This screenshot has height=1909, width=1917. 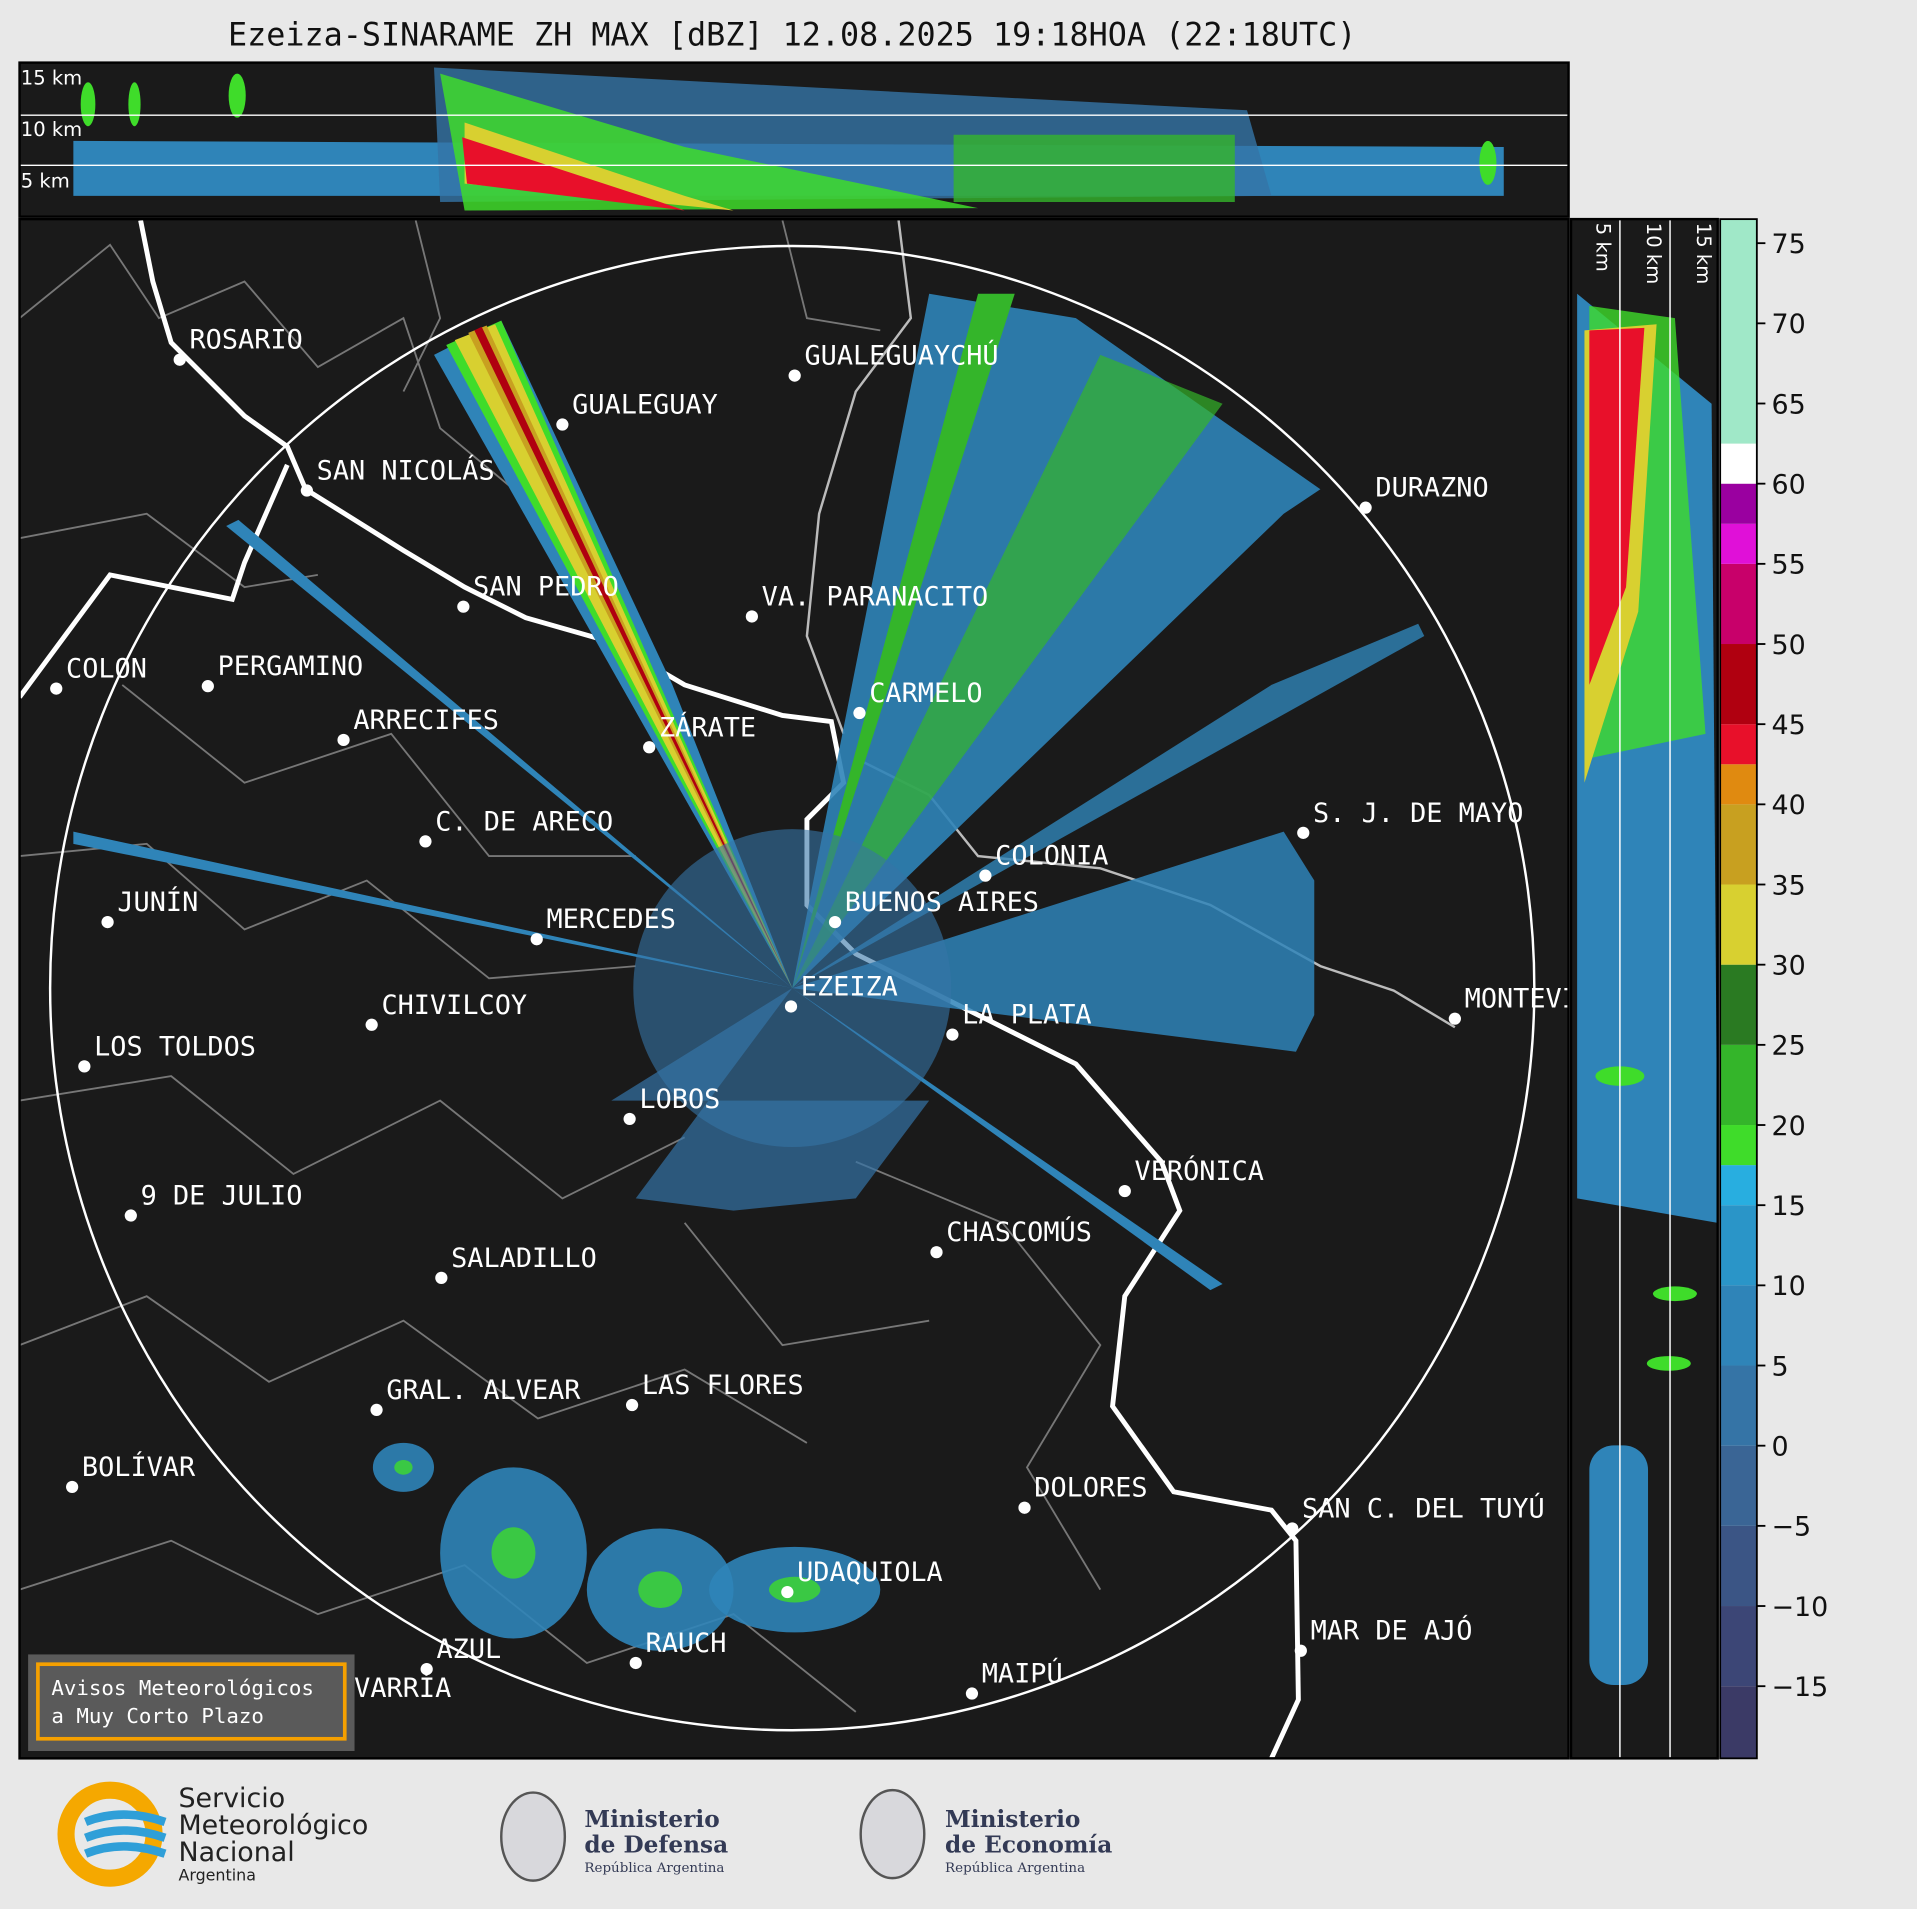 What do you see at coordinates (426, 720) in the screenshot?
I see `city-label: ARRECIFES` at bounding box center [426, 720].